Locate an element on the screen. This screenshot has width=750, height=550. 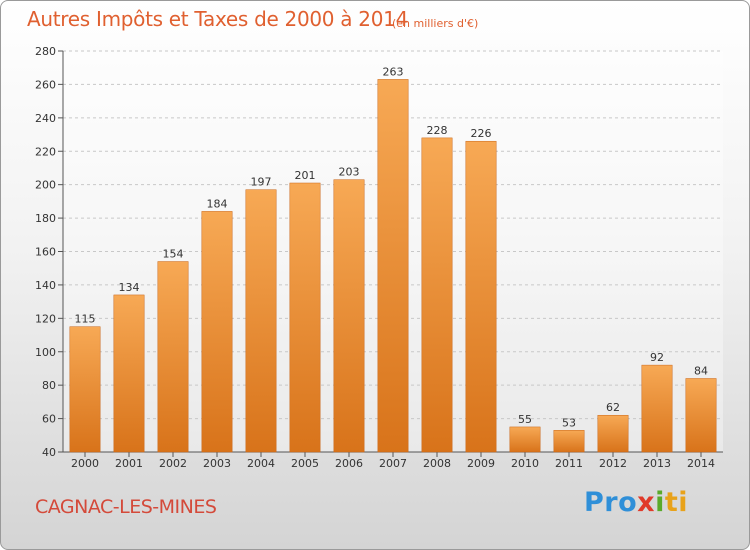
logo-part-1: Pro is located at coordinates (611, 502).